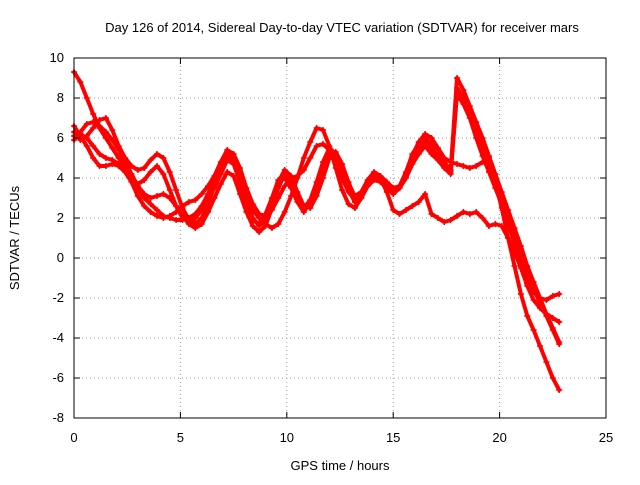 This screenshot has width=640, height=485. What do you see at coordinates (499, 437) in the screenshot?
I see `x-tick-label: 20` at bounding box center [499, 437].